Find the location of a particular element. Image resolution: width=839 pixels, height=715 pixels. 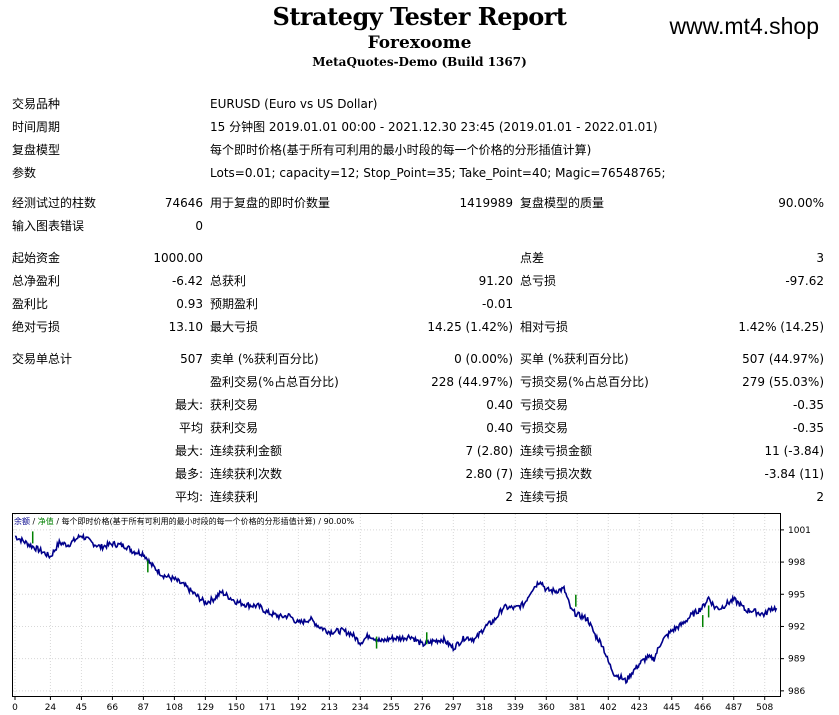

x-tick-label: 45 is located at coordinates (81, 708).